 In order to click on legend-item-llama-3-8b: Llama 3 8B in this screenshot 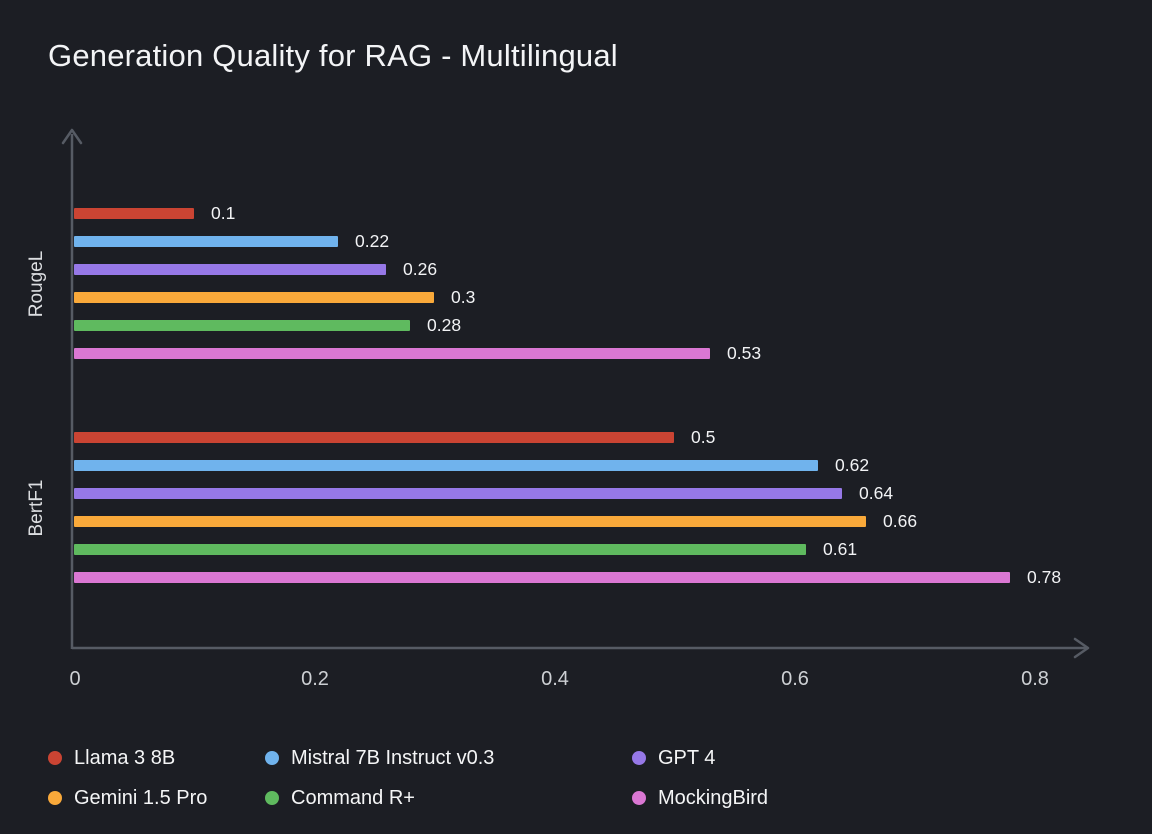, I will do `click(111, 758)`.